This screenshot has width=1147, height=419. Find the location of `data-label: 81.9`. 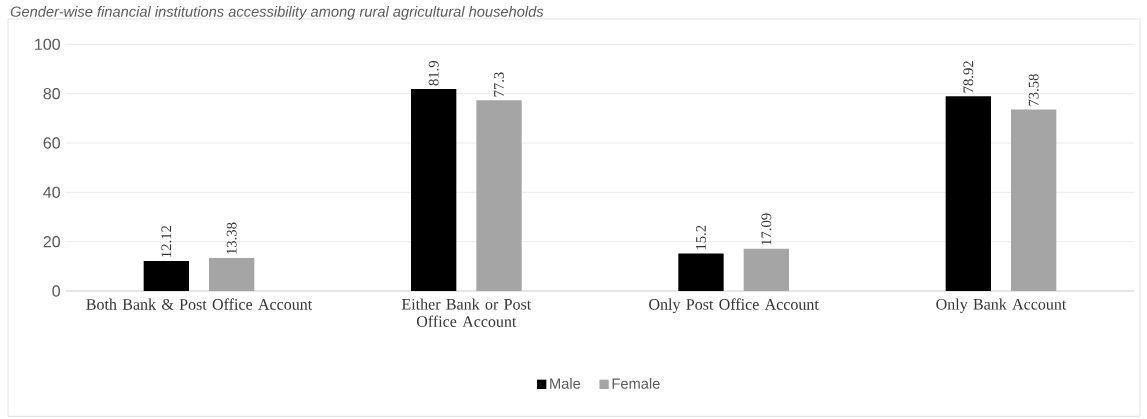

data-label: 81.9 is located at coordinates (433, 73).